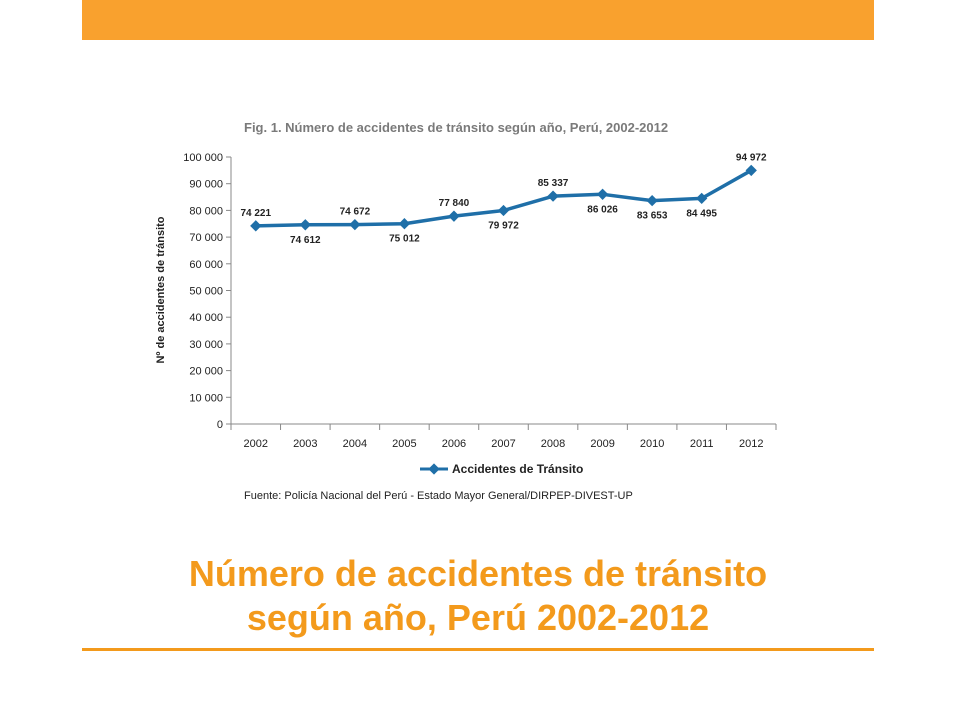 The height and width of the screenshot is (720, 960). What do you see at coordinates (478, 617) in the screenshot?
I see `slide-title-line-2: según año, Perú 2002-2012` at bounding box center [478, 617].